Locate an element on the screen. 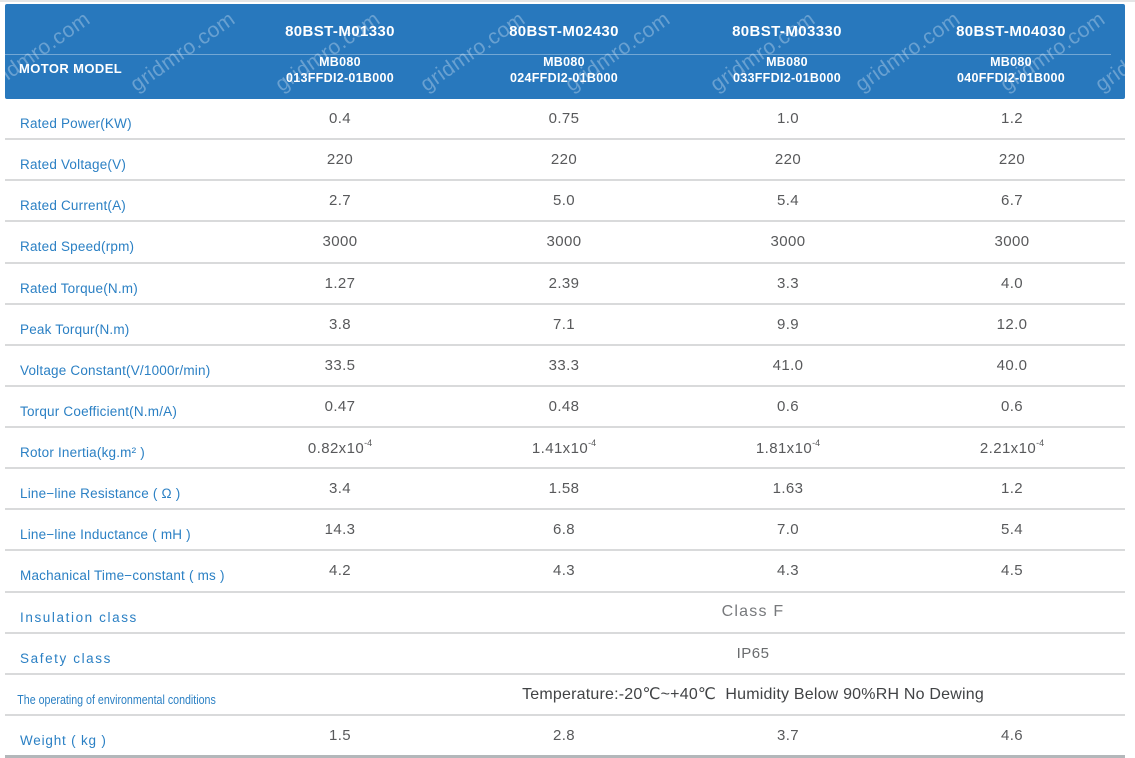 The width and height of the screenshot is (1135, 758). header-column: 80BST-M02430 MB080 024FFDI2-01B000 is located at coordinates (564, 45).